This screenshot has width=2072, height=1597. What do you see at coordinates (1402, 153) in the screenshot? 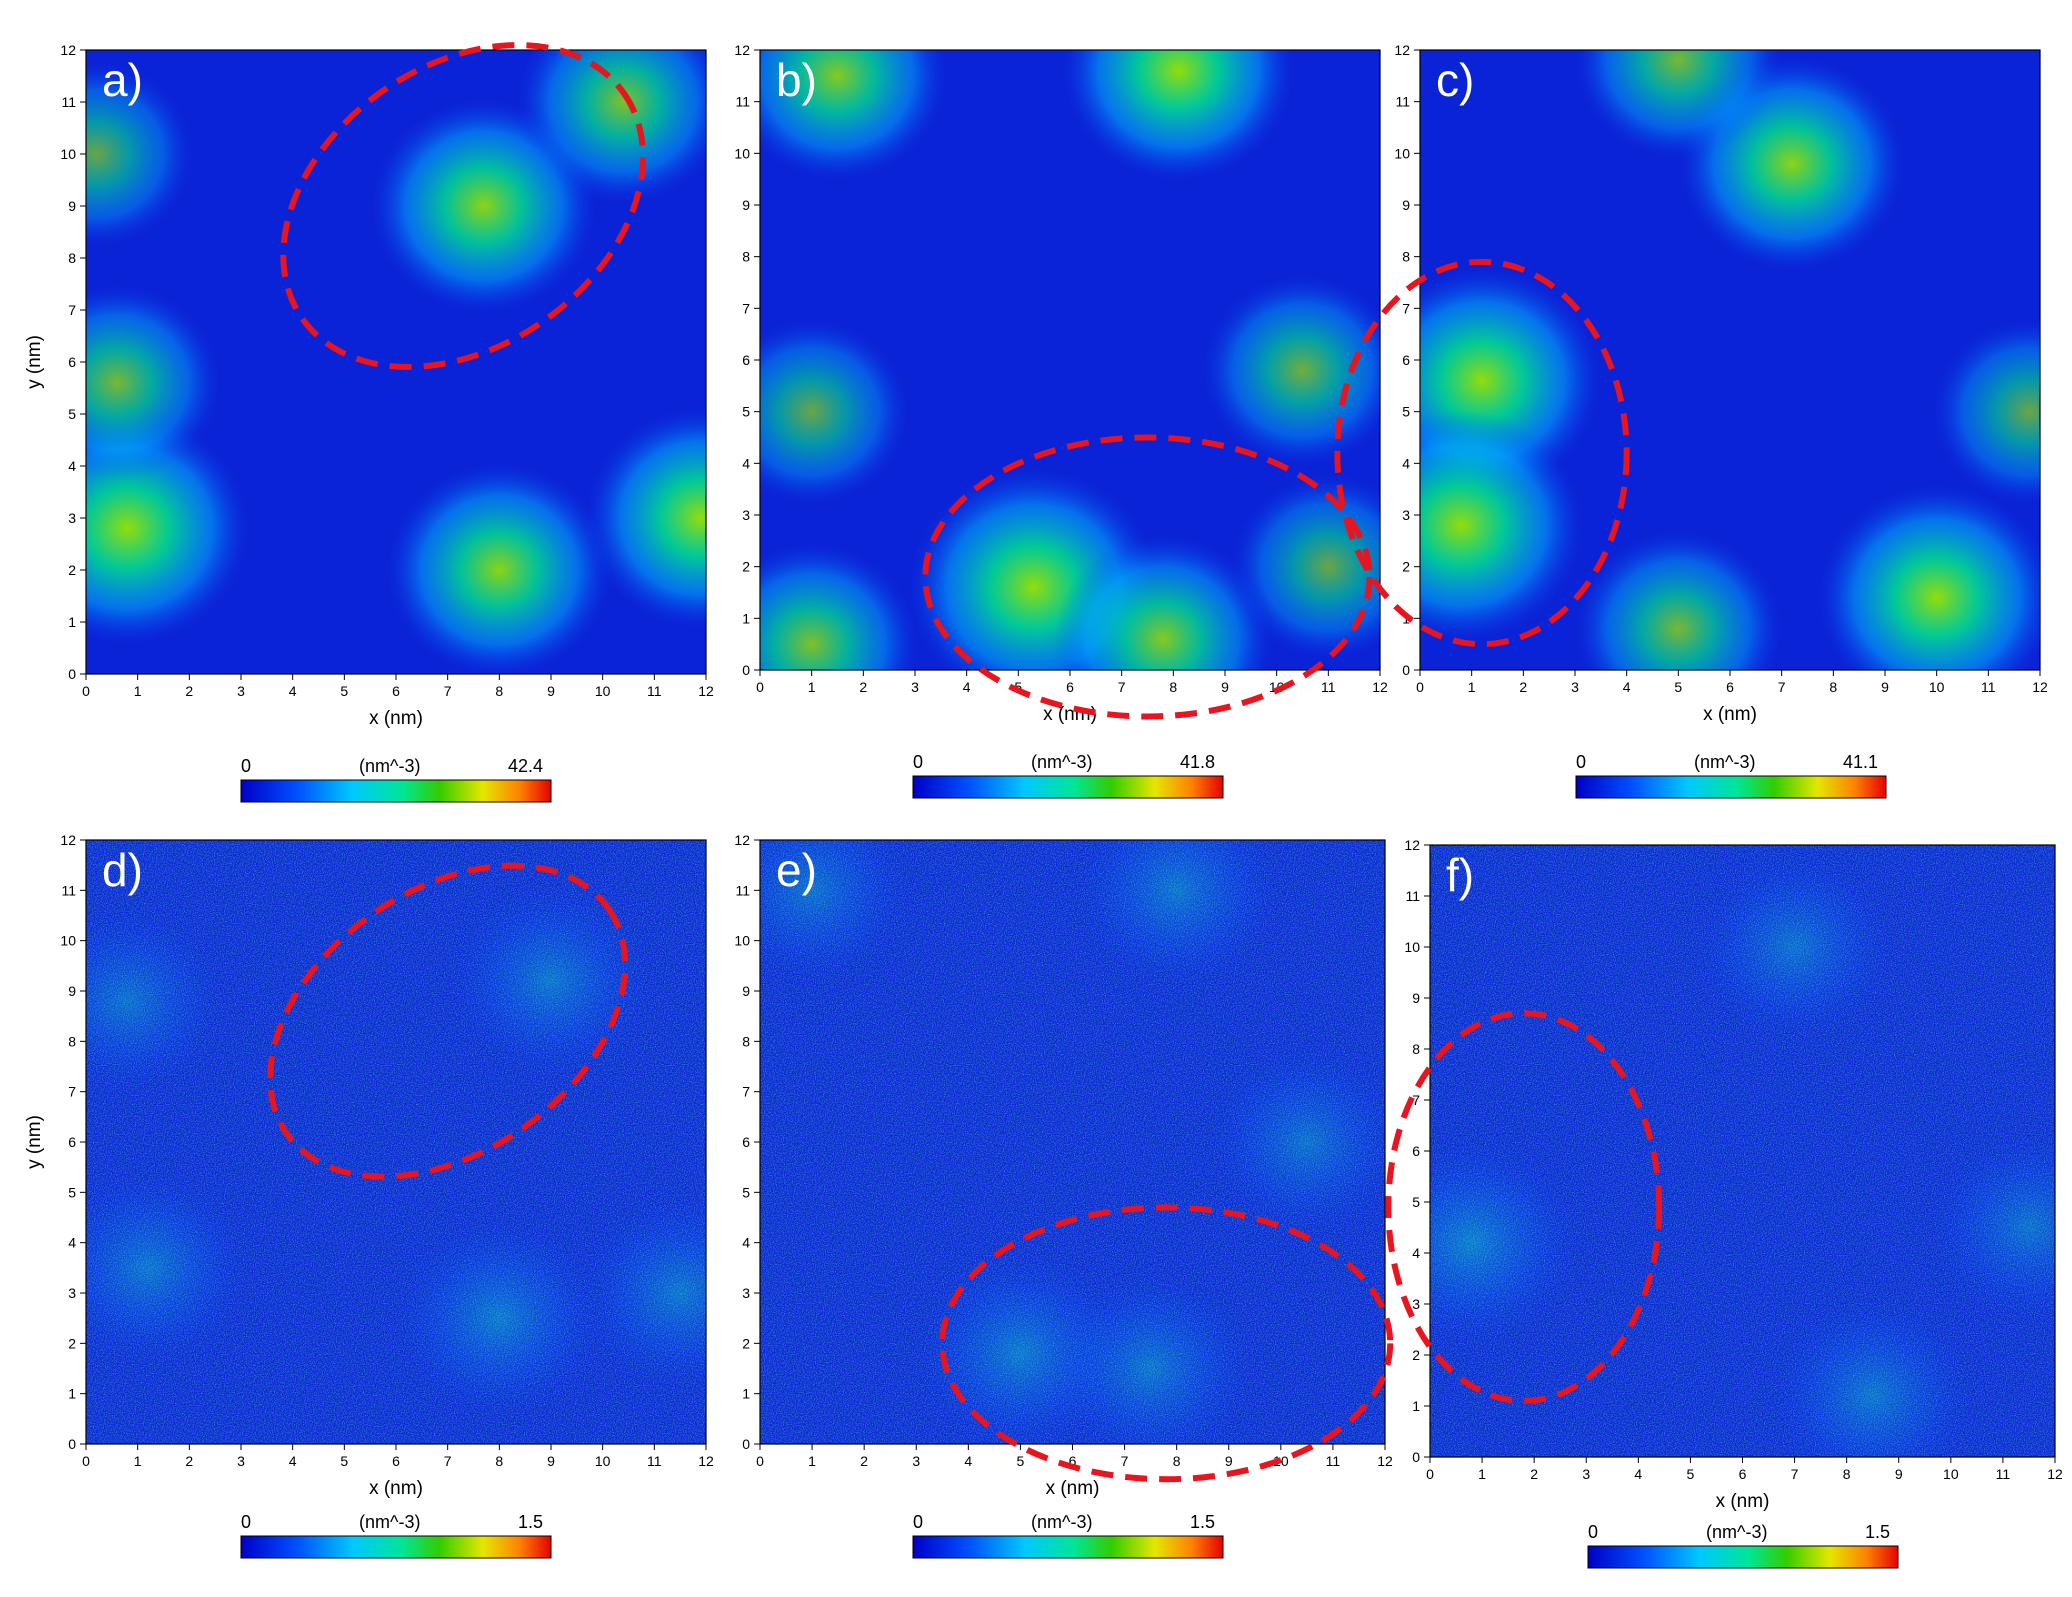
I see `y-tick-label: 10` at bounding box center [1402, 153].